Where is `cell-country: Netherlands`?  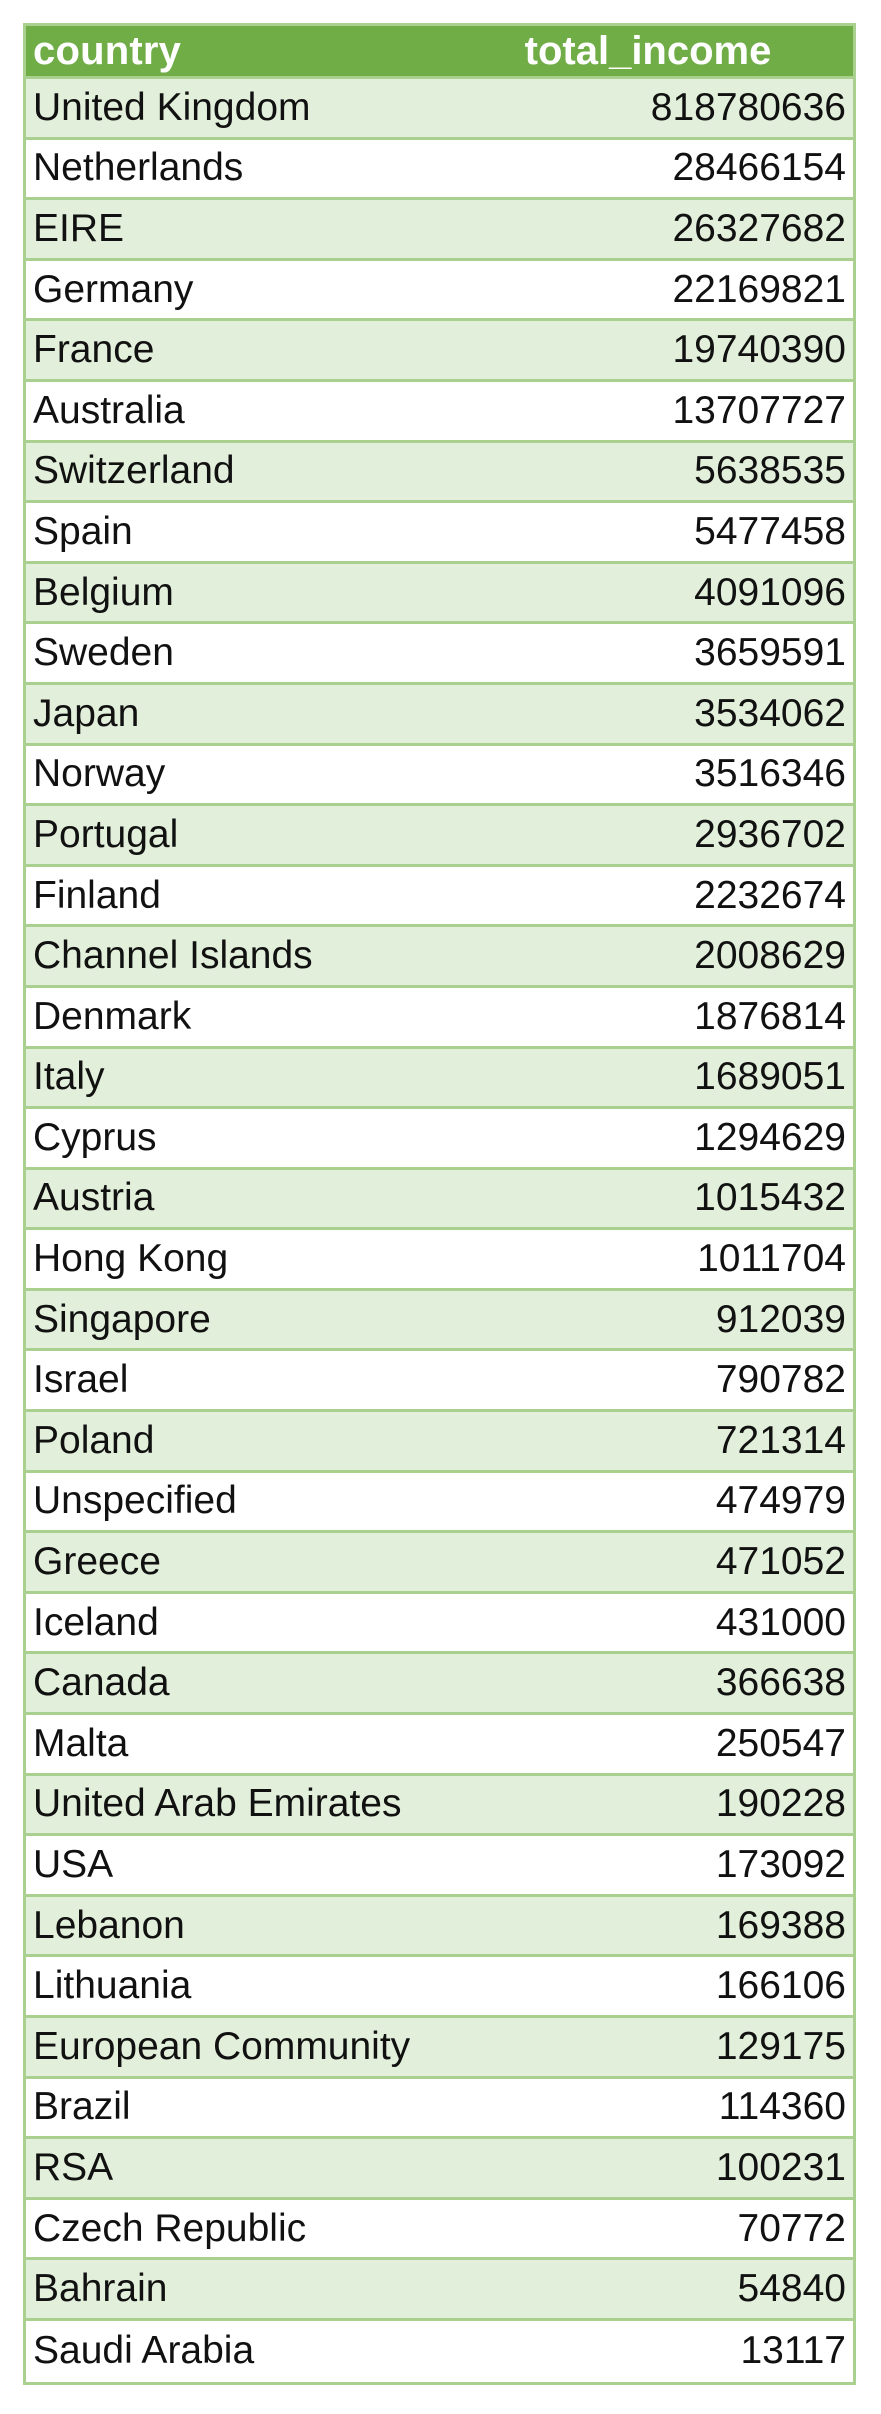 cell-country: Netherlands is located at coordinates (138, 168).